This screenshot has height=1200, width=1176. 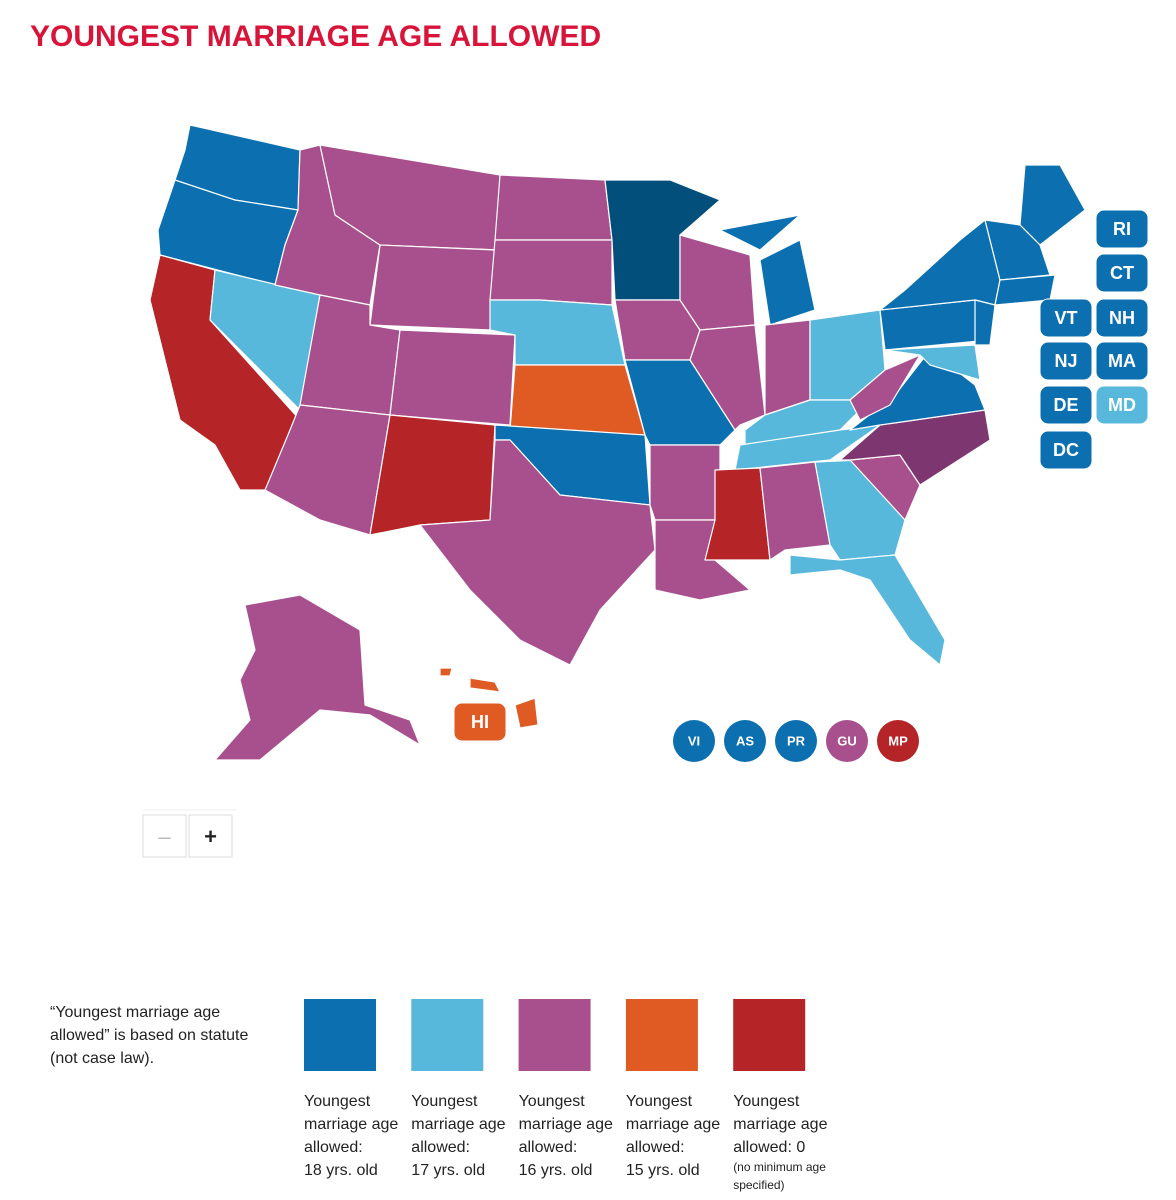 I want to click on zoom-controls: – +, so click(x=189, y=833).